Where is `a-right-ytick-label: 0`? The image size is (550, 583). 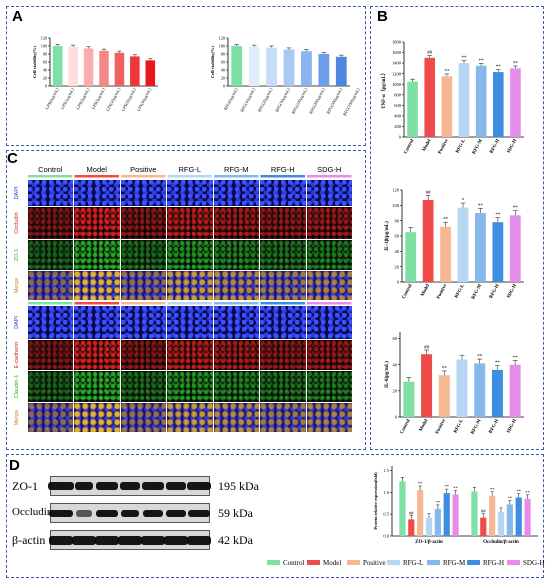 a-right-ytick-label: 0 is located at coordinates (224, 86).